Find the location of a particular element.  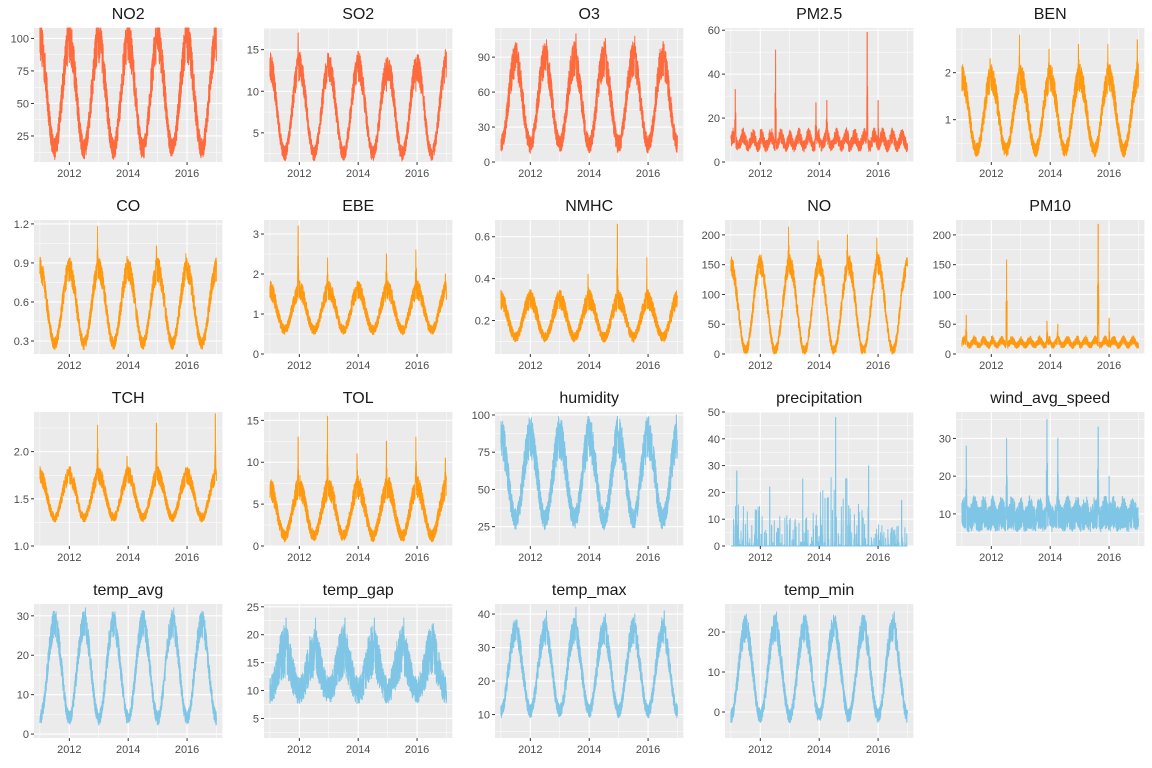

panel-title-o3: O3 is located at coordinates (588, 14).